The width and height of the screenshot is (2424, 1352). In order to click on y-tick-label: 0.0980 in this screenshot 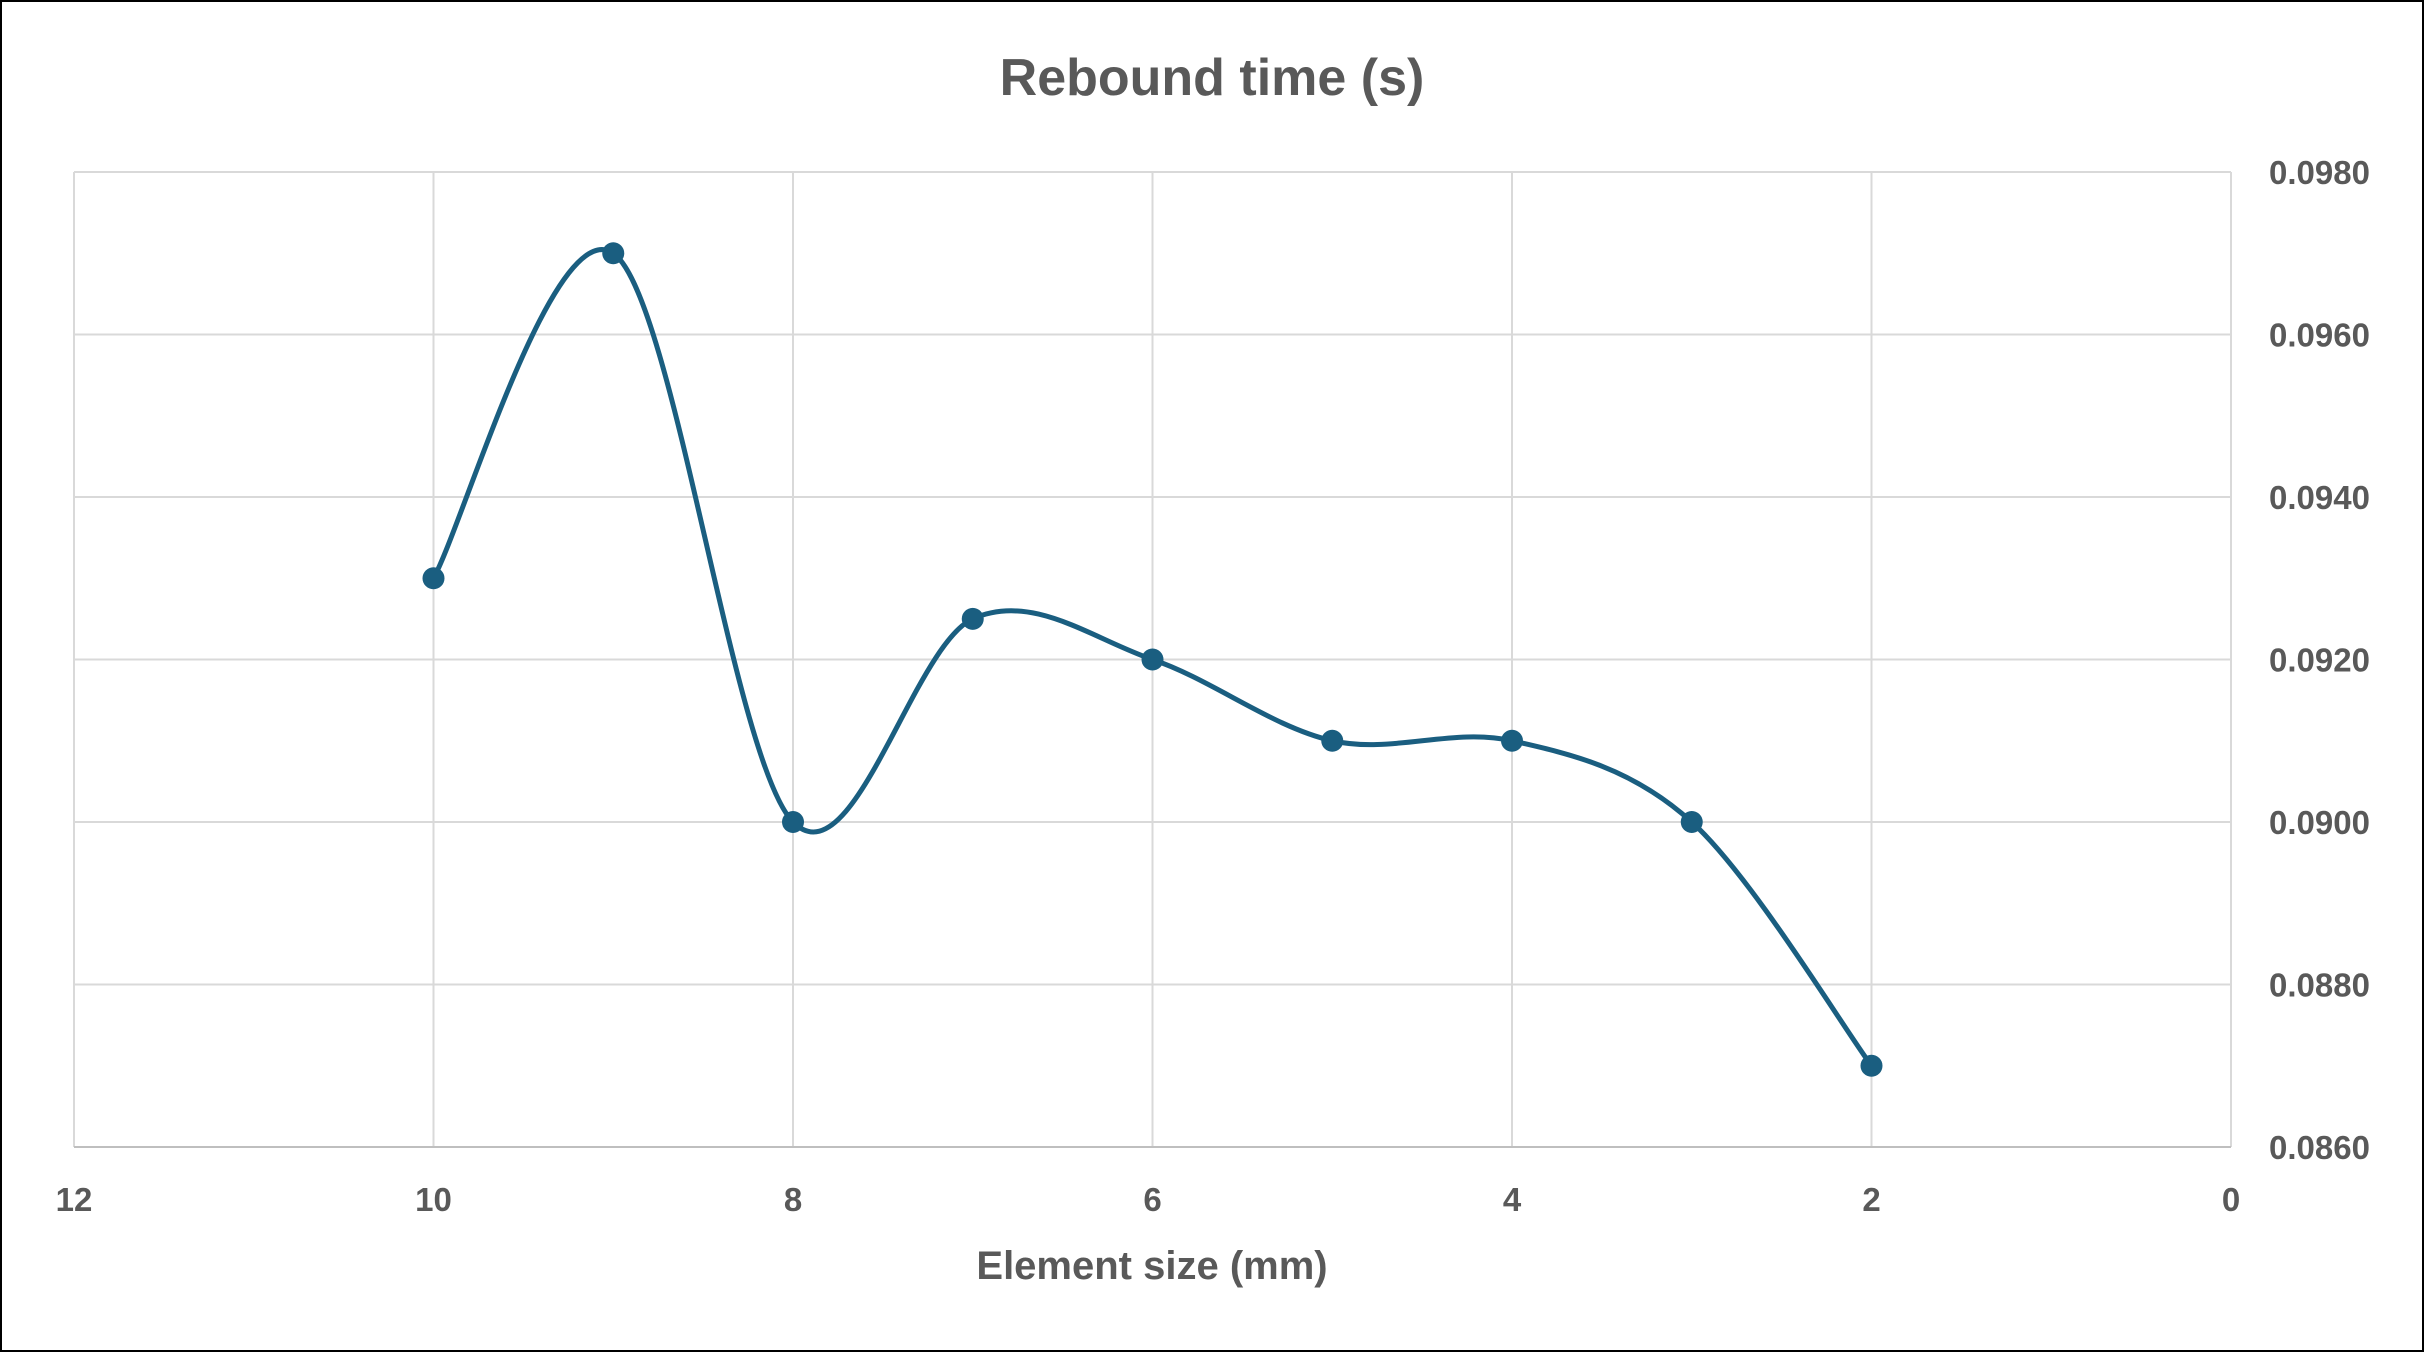, I will do `click(2319, 172)`.